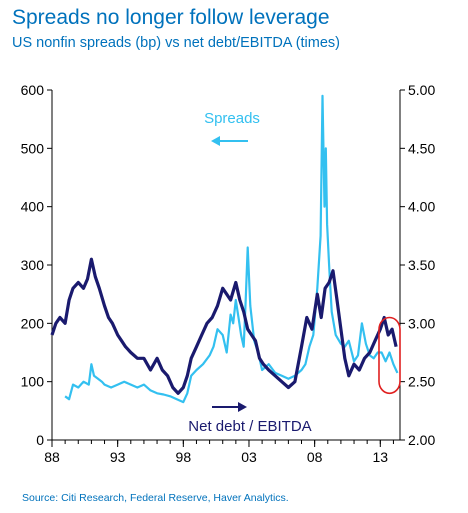  I want to click on x-tick-label: 88, so click(52, 457).